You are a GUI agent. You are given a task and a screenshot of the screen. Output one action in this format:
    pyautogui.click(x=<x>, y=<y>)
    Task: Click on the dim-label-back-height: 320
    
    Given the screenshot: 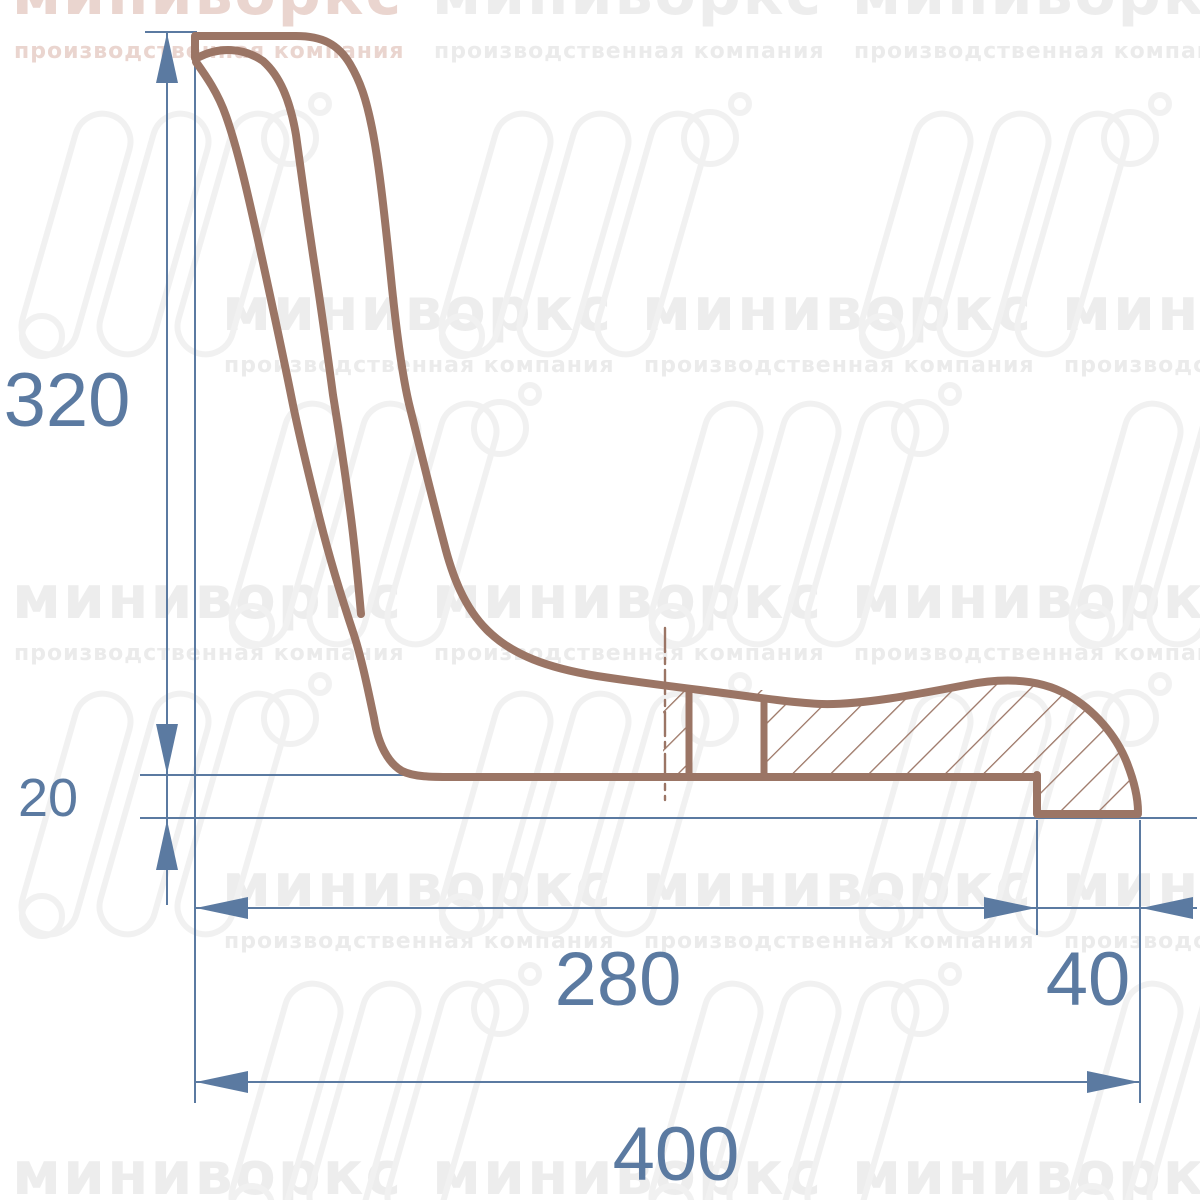 What is the action you would take?
    pyautogui.click(x=67, y=400)
    